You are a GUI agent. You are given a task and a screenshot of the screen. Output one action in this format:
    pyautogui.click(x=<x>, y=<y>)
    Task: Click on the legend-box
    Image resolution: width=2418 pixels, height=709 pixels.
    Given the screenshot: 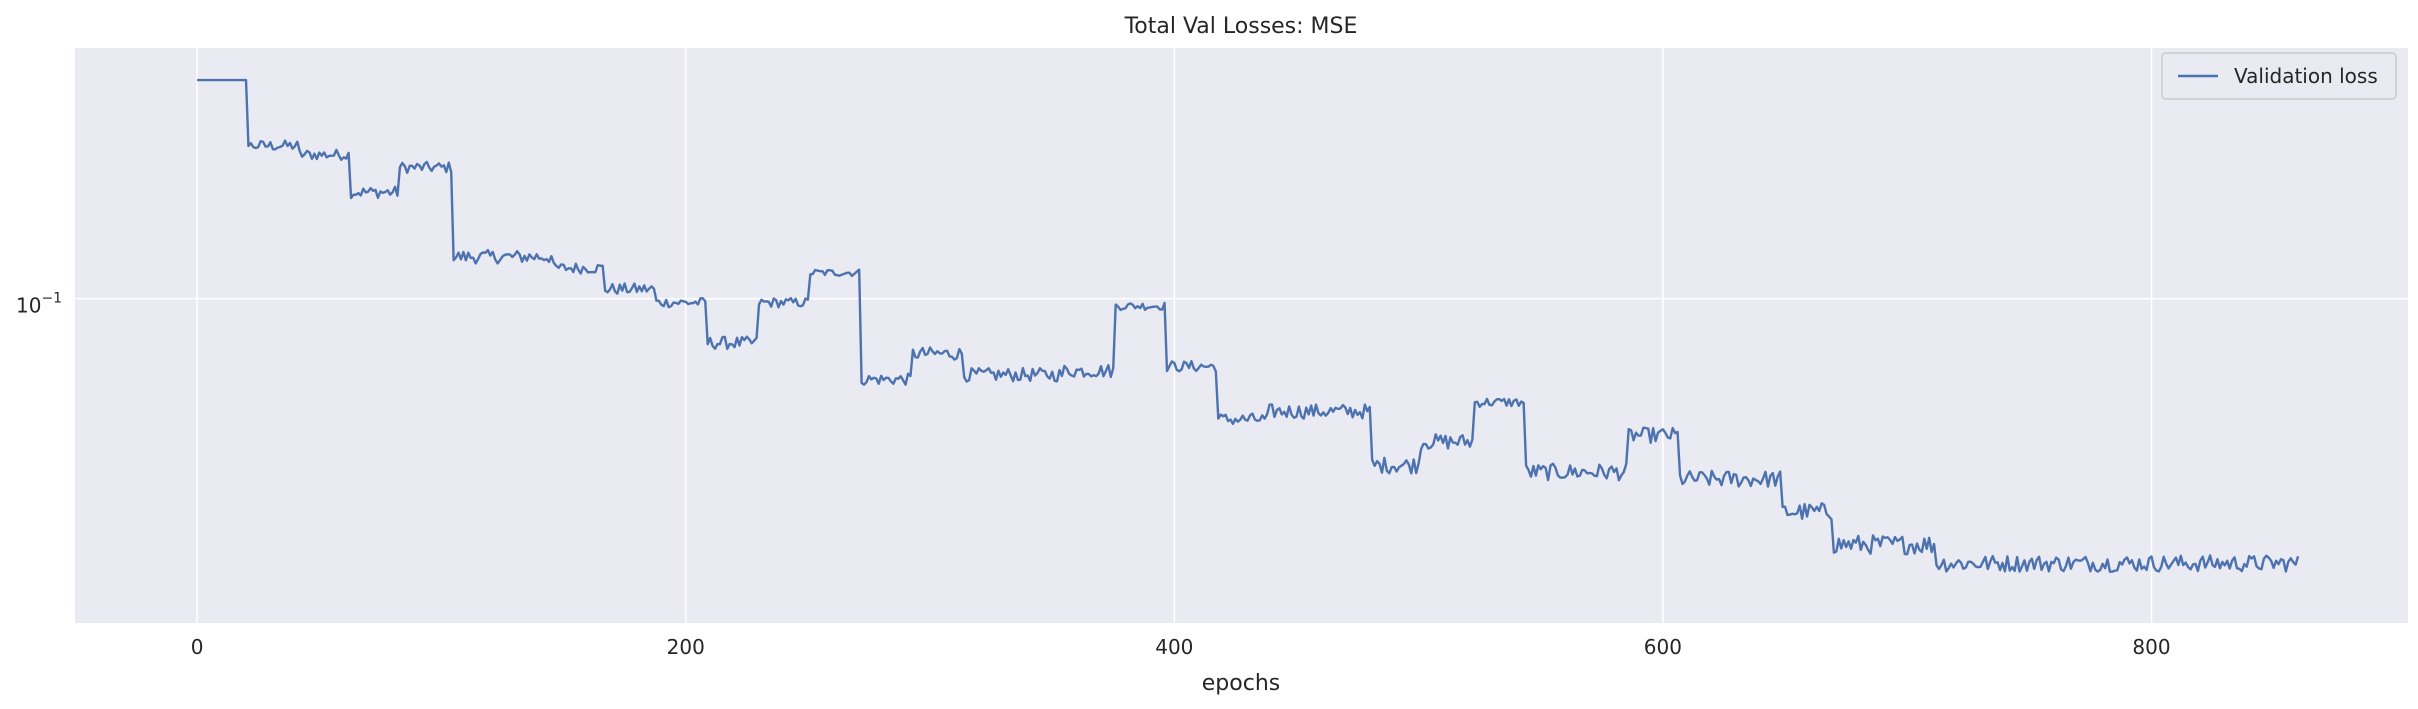 What is the action you would take?
    pyautogui.click(x=2279, y=76)
    